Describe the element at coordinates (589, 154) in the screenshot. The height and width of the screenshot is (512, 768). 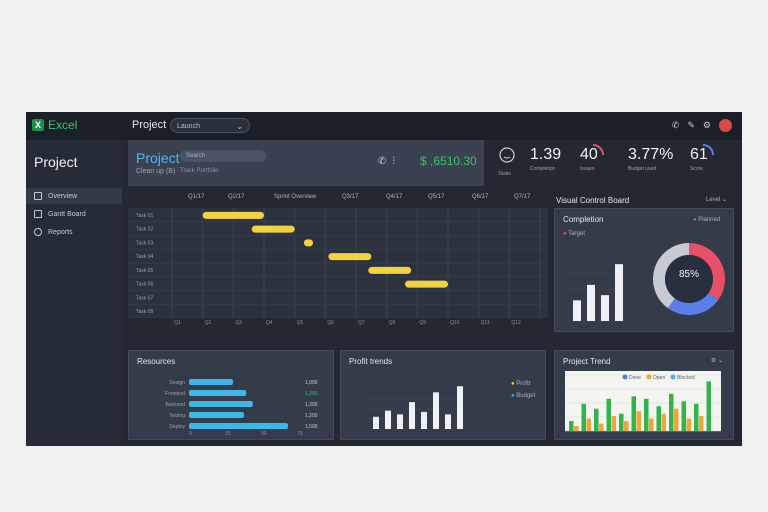
I see `kpi-value: 40` at that location.